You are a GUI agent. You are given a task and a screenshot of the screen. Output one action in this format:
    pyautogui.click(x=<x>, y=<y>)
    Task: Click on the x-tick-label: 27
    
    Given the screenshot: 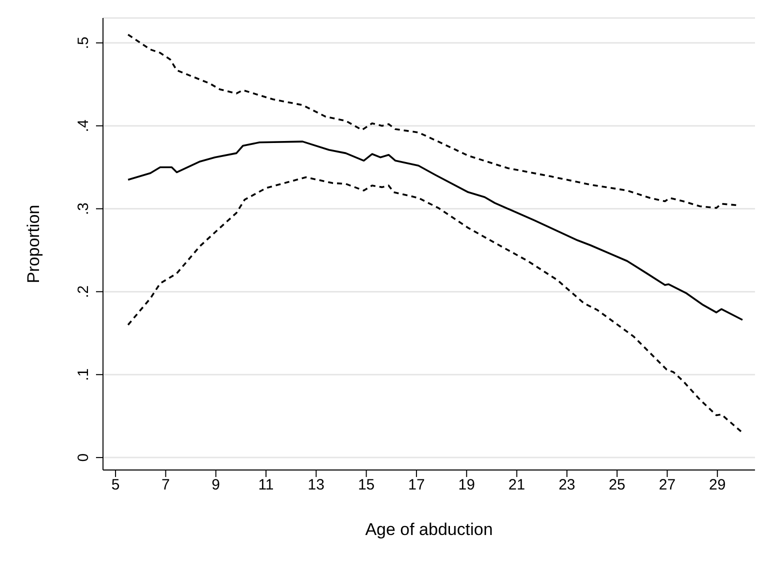 What is the action you would take?
    pyautogui.click(x=667, y=485)
    